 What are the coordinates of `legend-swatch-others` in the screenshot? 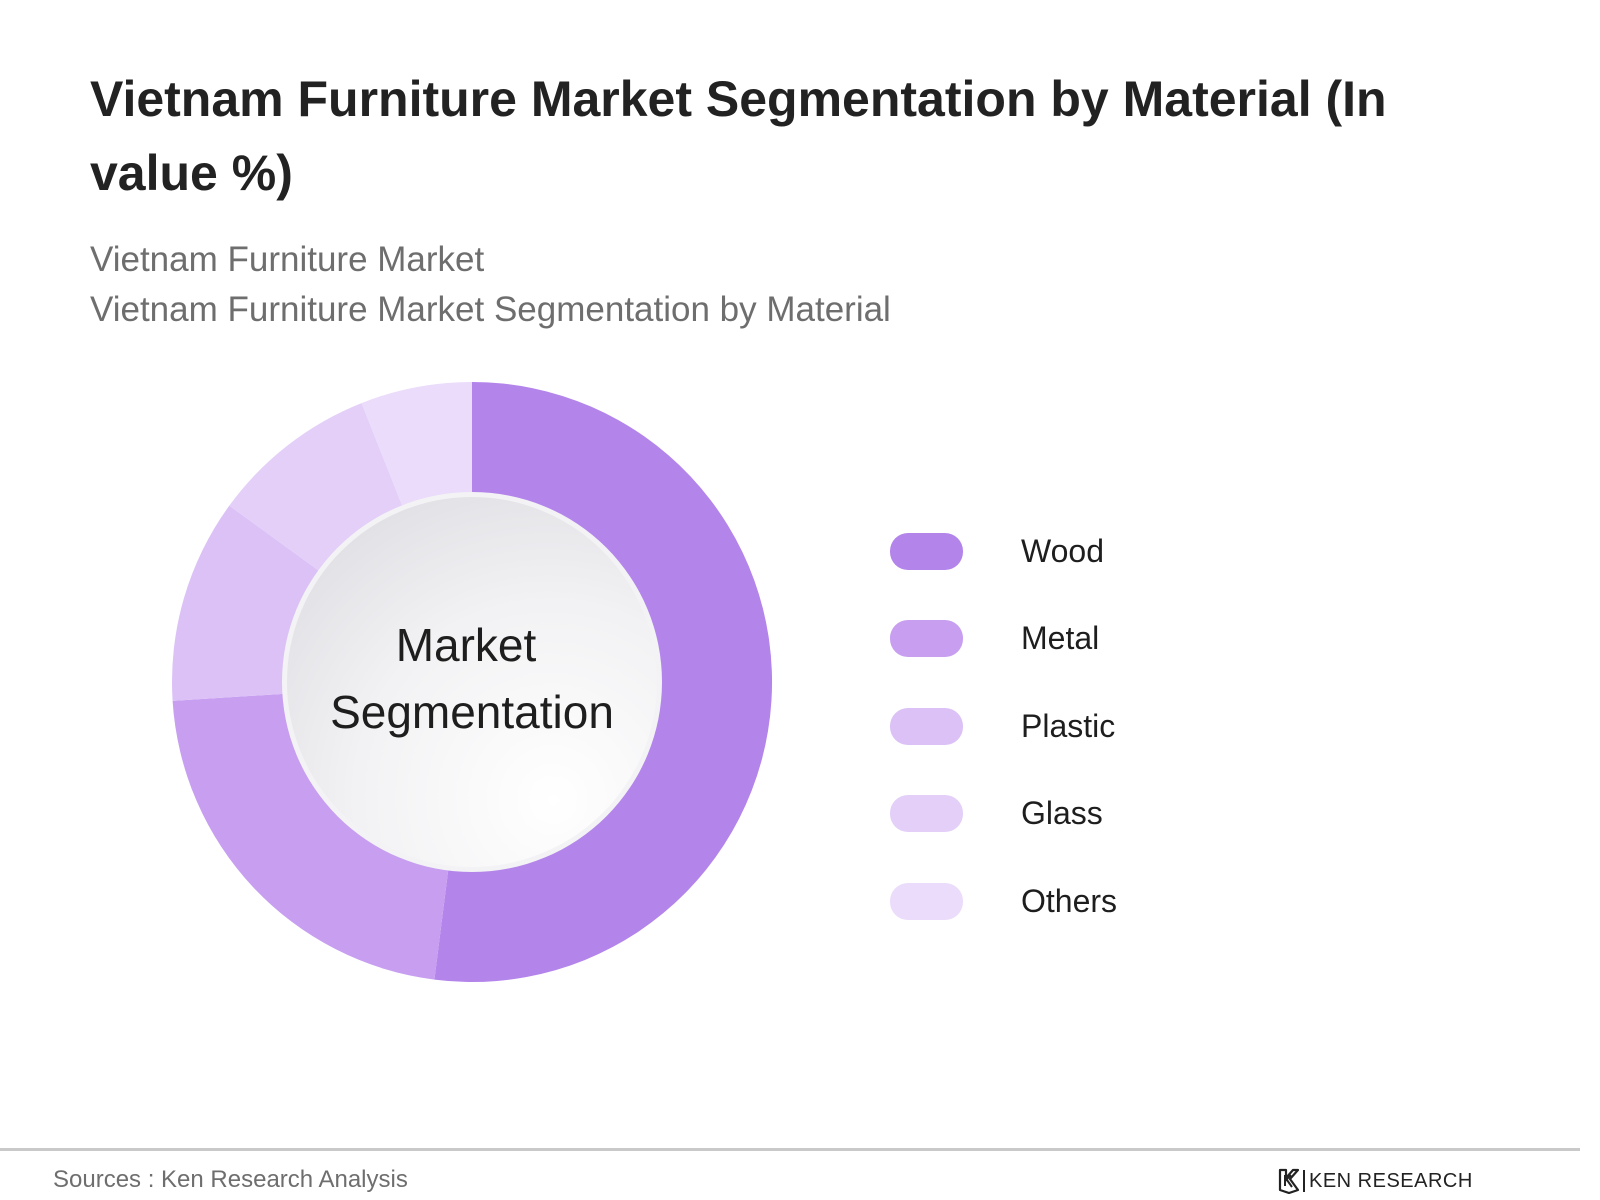 It's located at (926, 901).